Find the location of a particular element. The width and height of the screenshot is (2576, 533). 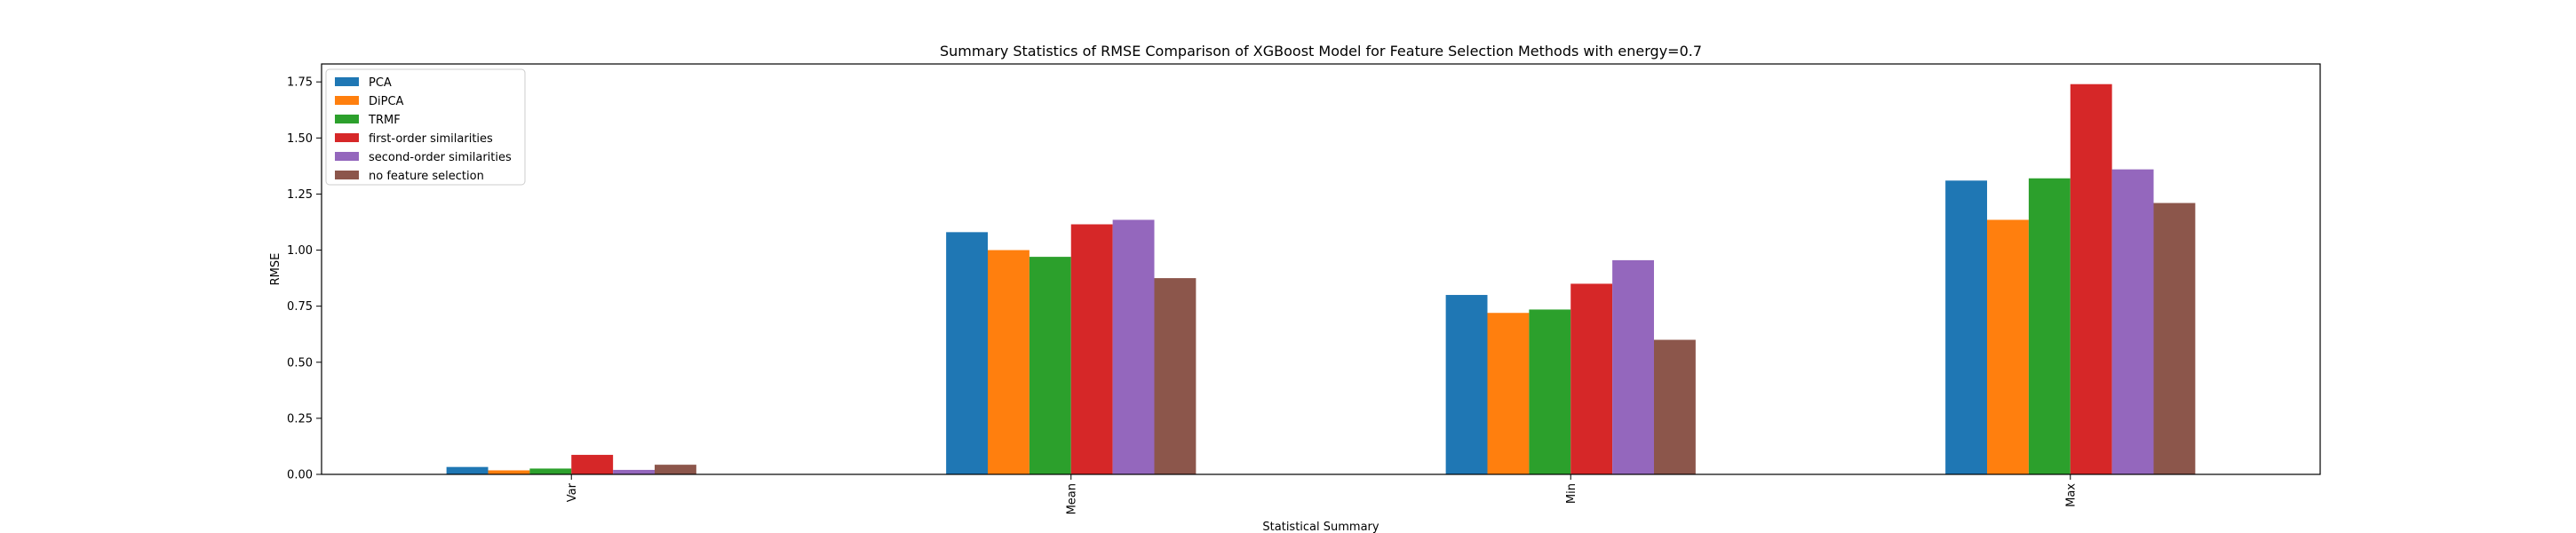

y-axis-title: RMSE is located at coordinates (275, 269).